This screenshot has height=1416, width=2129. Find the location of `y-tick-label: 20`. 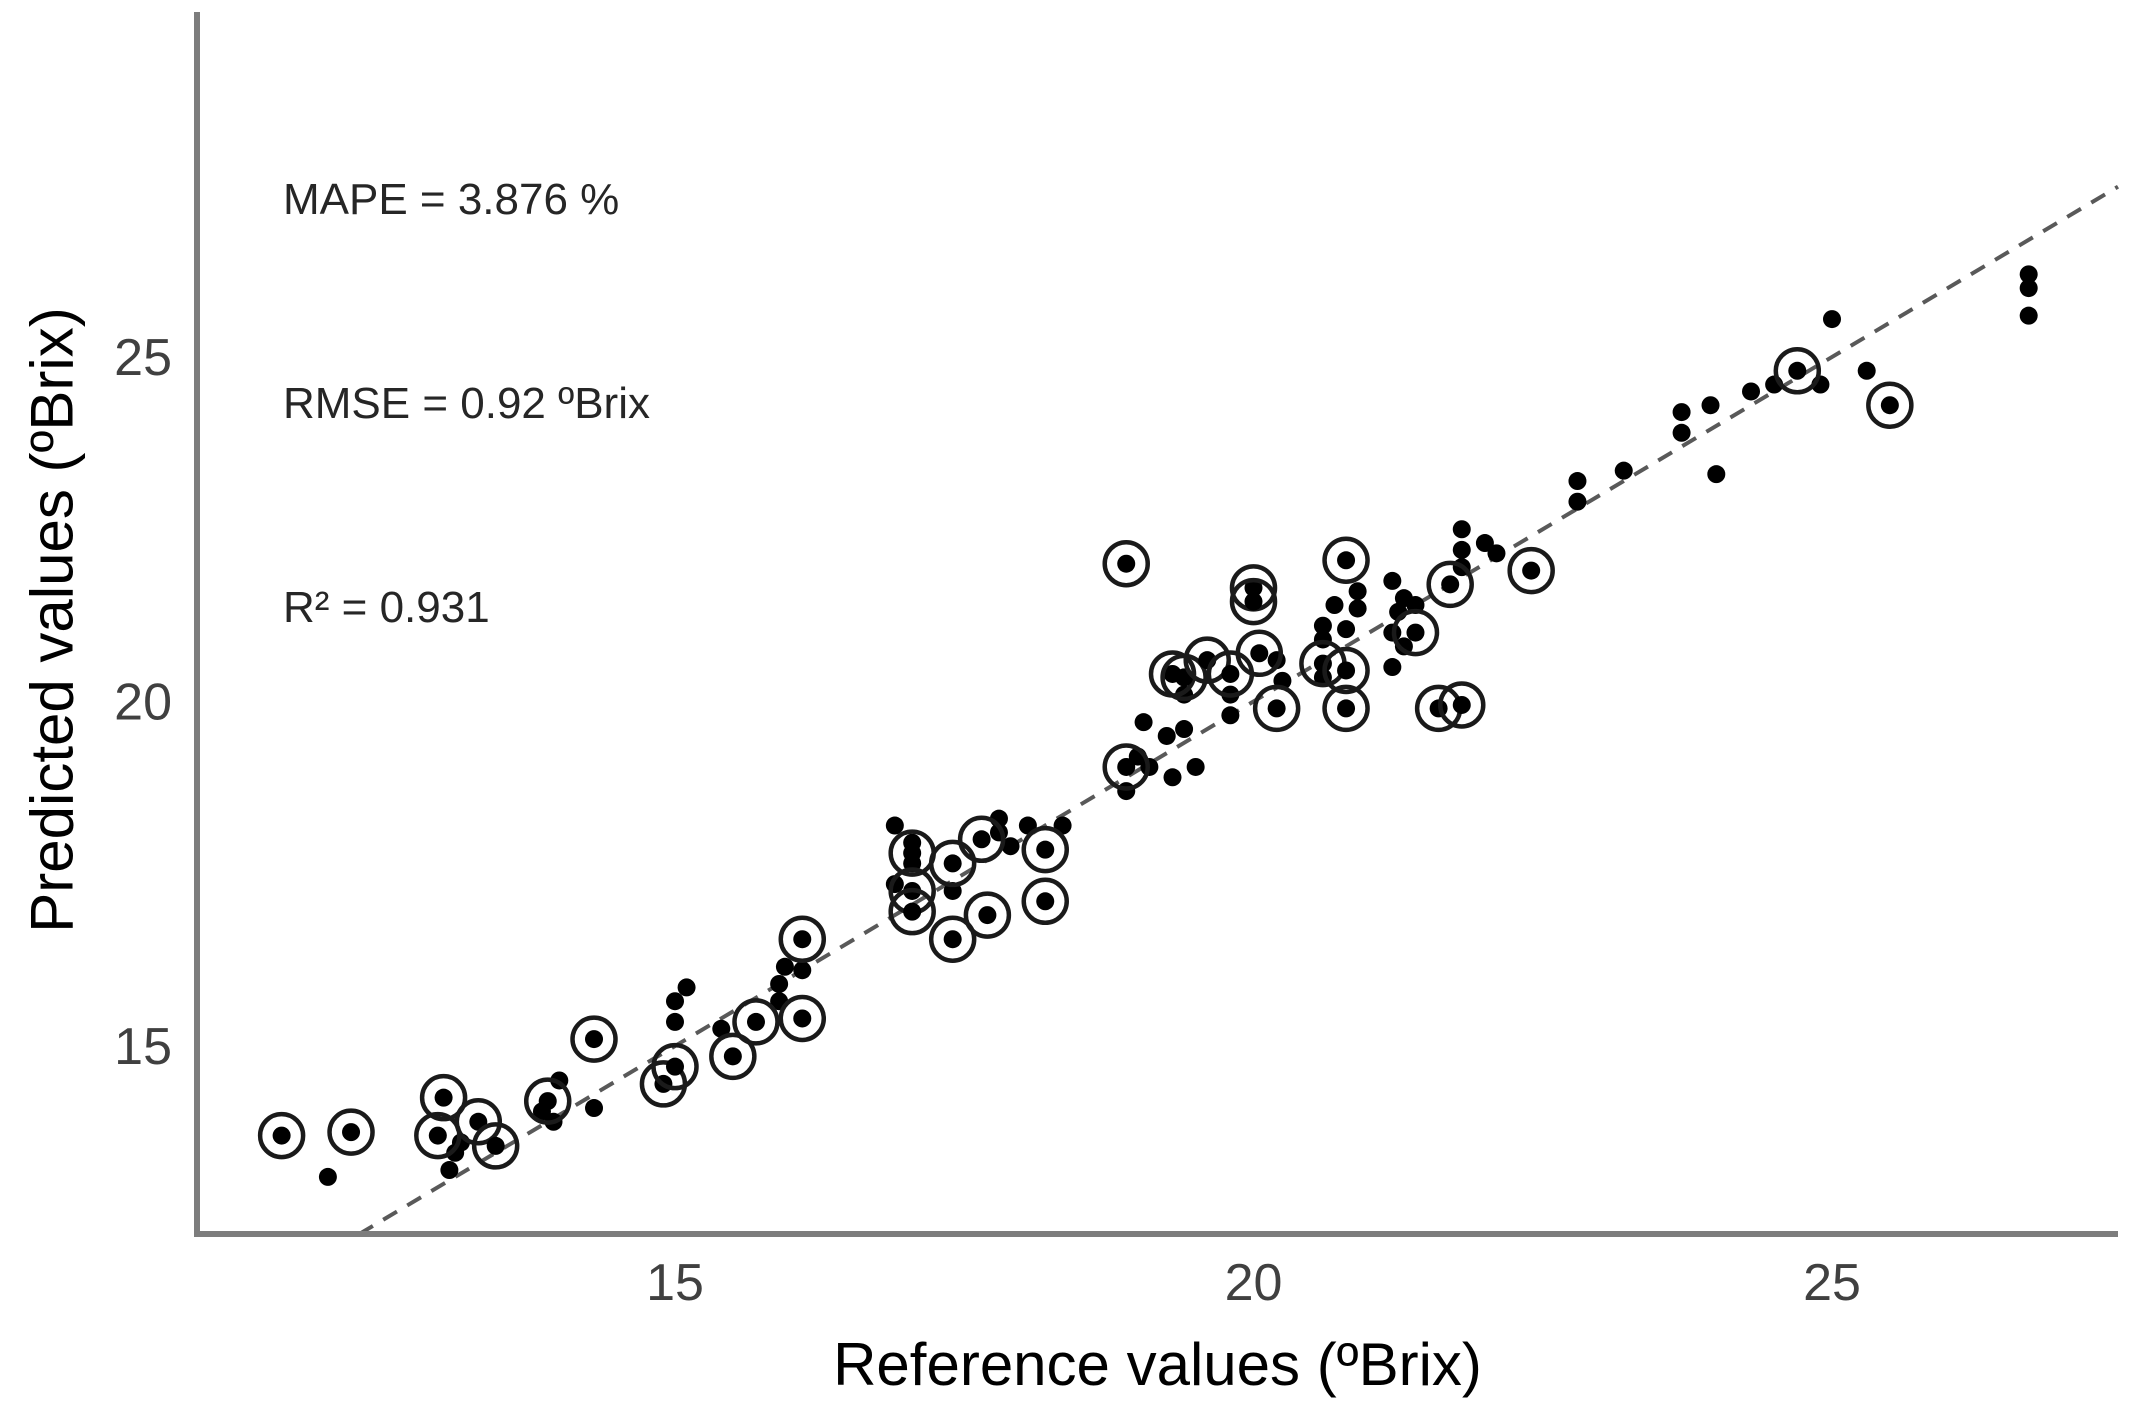

y-tick-label: 20 is located at coordinates (143, 703).